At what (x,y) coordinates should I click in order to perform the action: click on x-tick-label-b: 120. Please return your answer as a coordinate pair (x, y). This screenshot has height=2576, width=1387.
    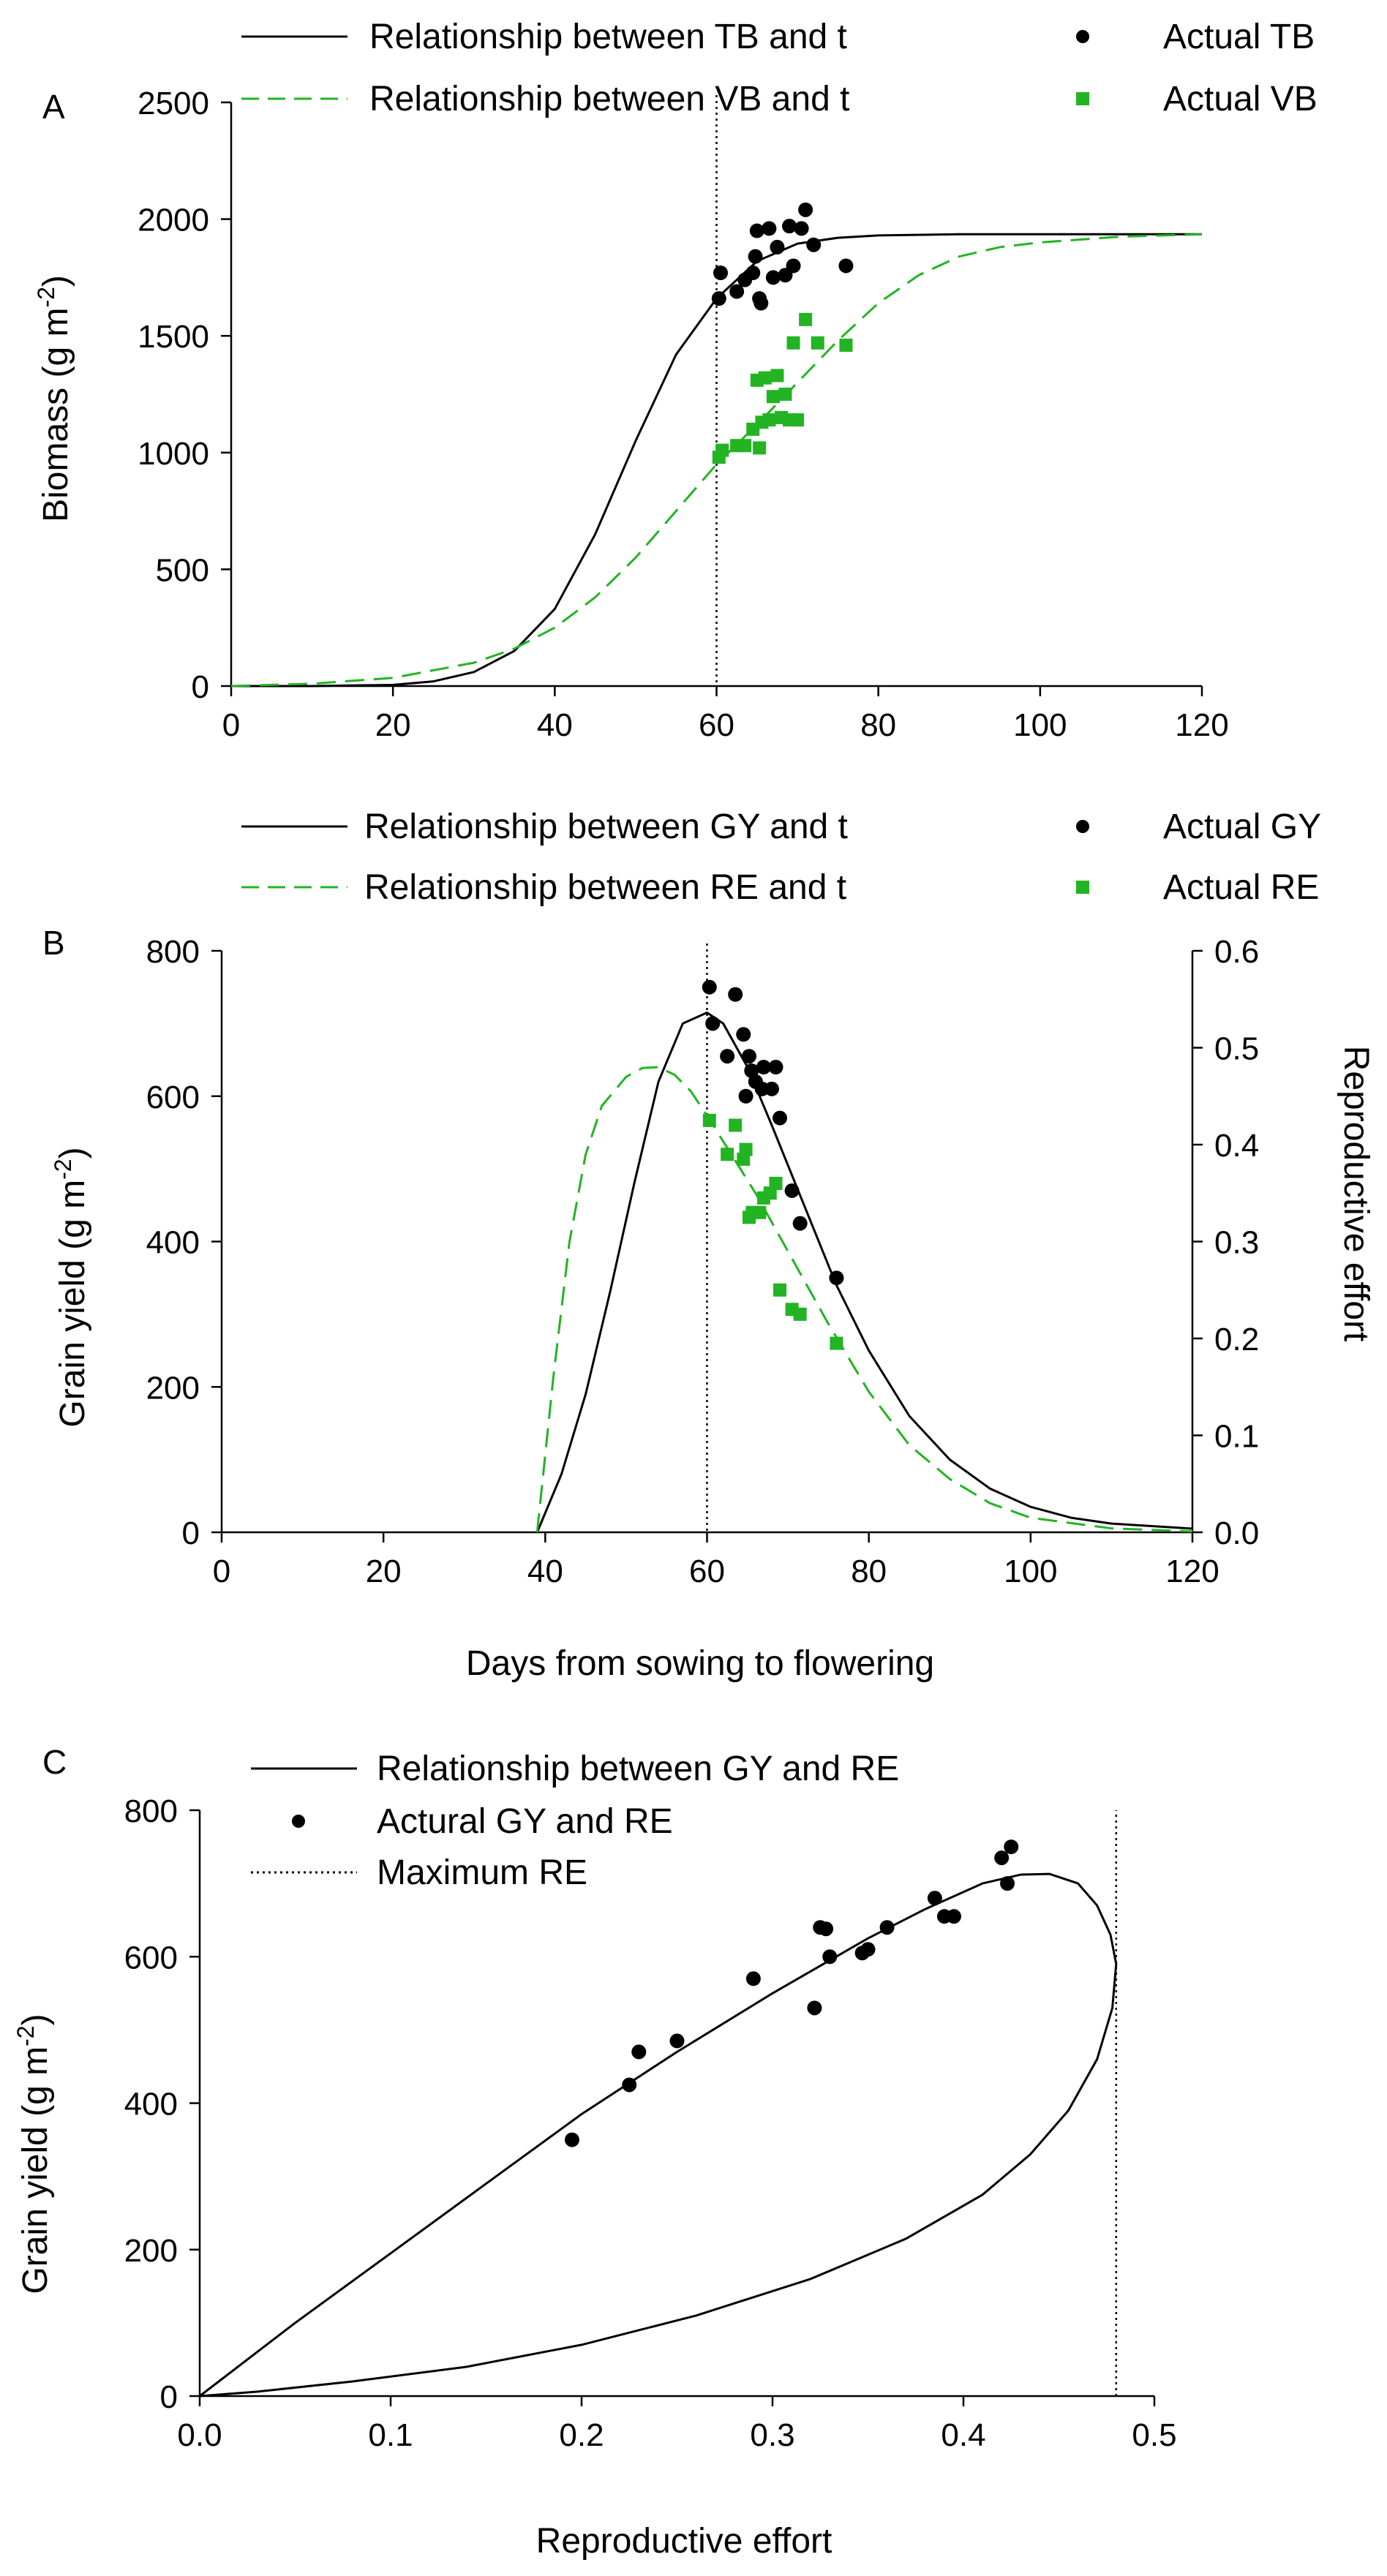
    Looking at the image, I should click on (1192, 1571).